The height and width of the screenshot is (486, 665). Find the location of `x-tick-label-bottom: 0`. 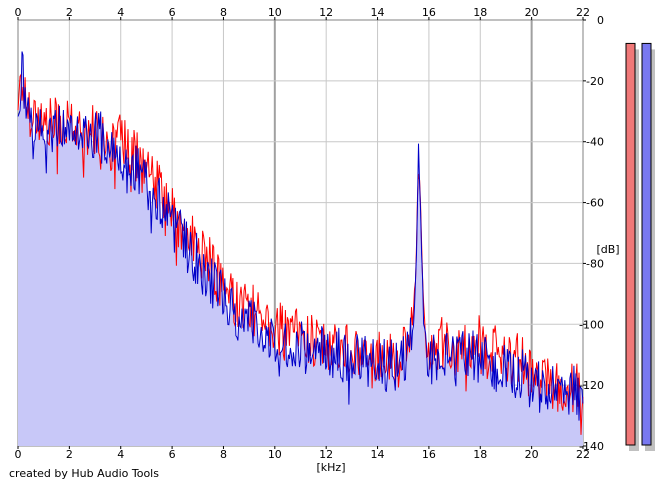

x-tick-label-bottom: 0 is located at coordinates (18, 454).